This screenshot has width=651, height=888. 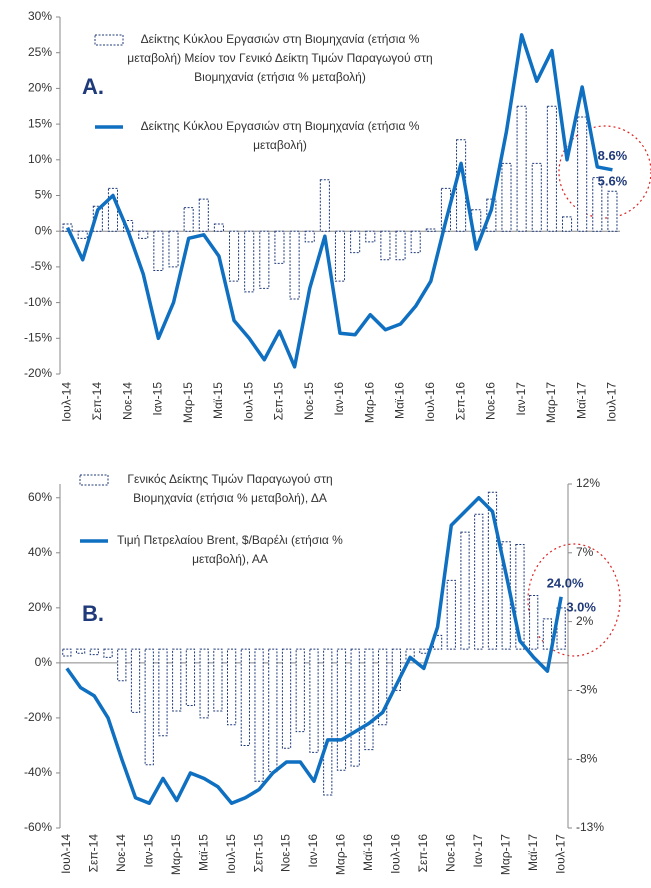 I want to click on x-tick-label: Ιαν-15, so click(x=148, y=851).